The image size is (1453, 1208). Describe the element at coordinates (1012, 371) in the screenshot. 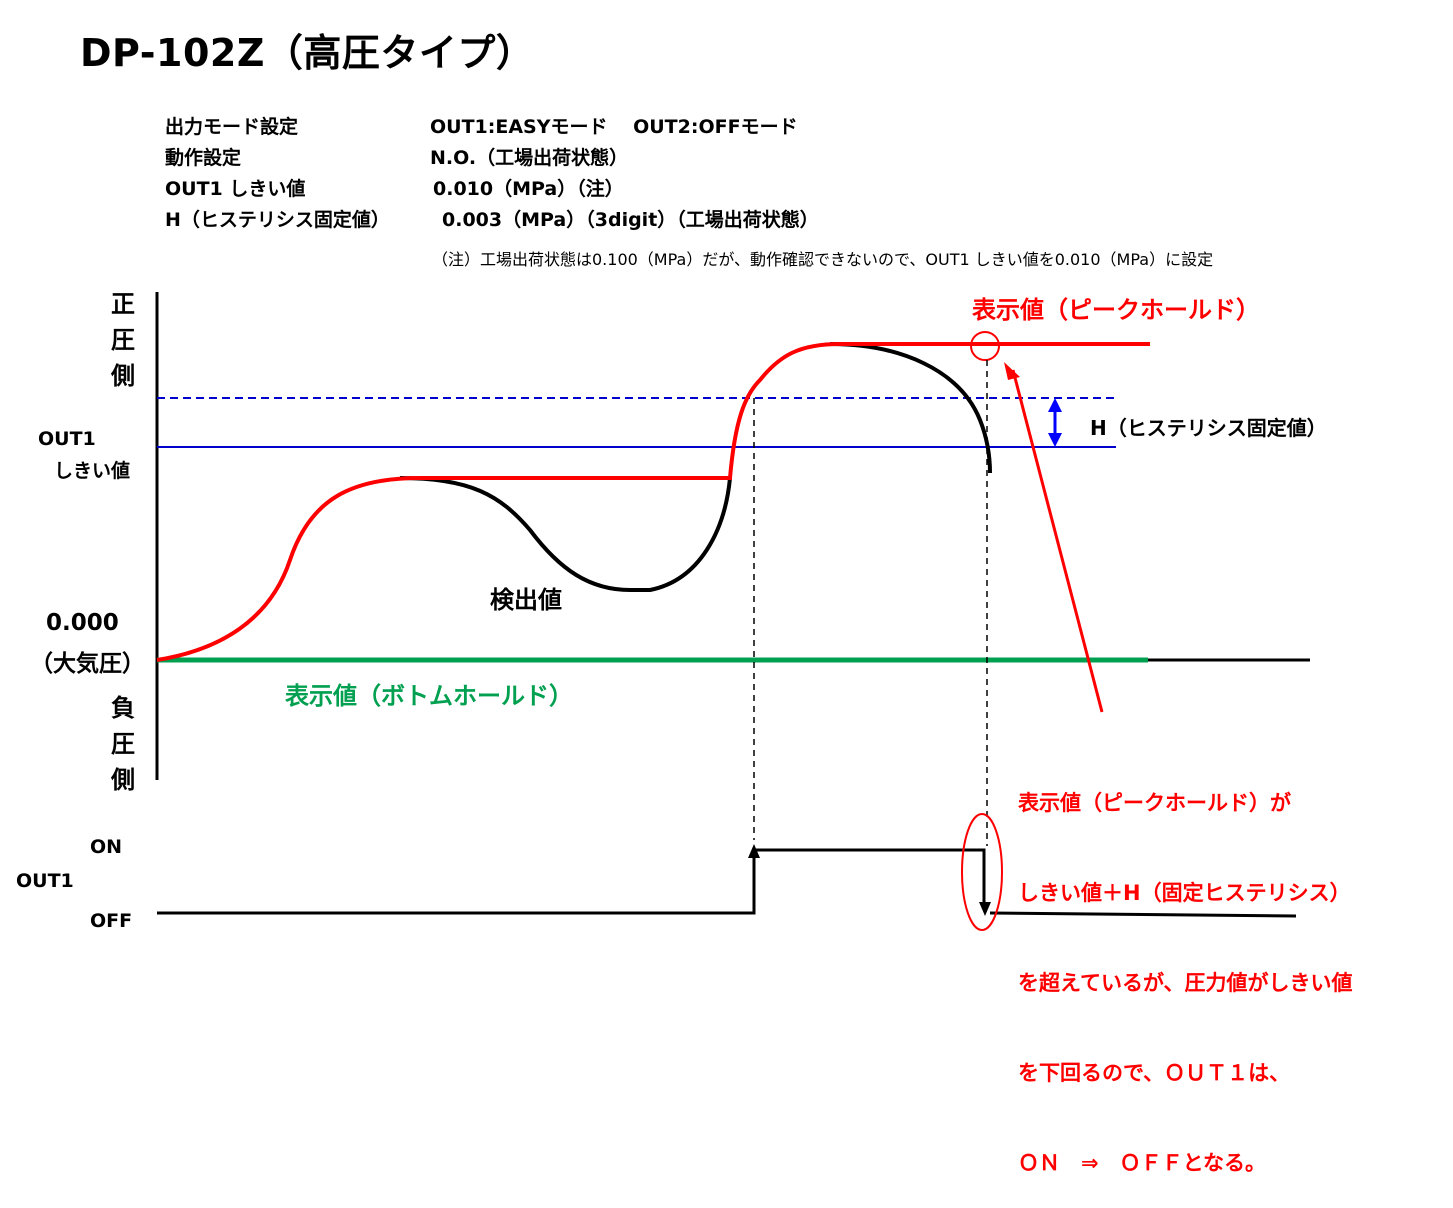

I see `callout-arrow-head` at that location.